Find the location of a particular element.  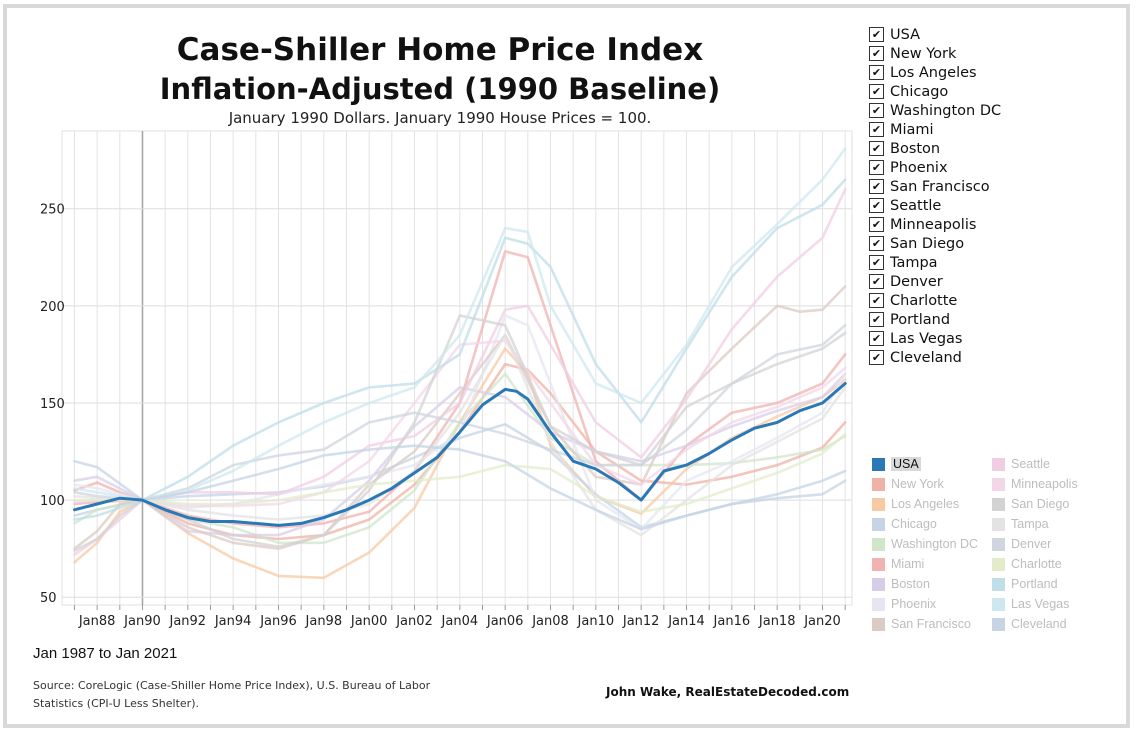

x-tick-label: Jan02 is located at coordinates (414, 621).